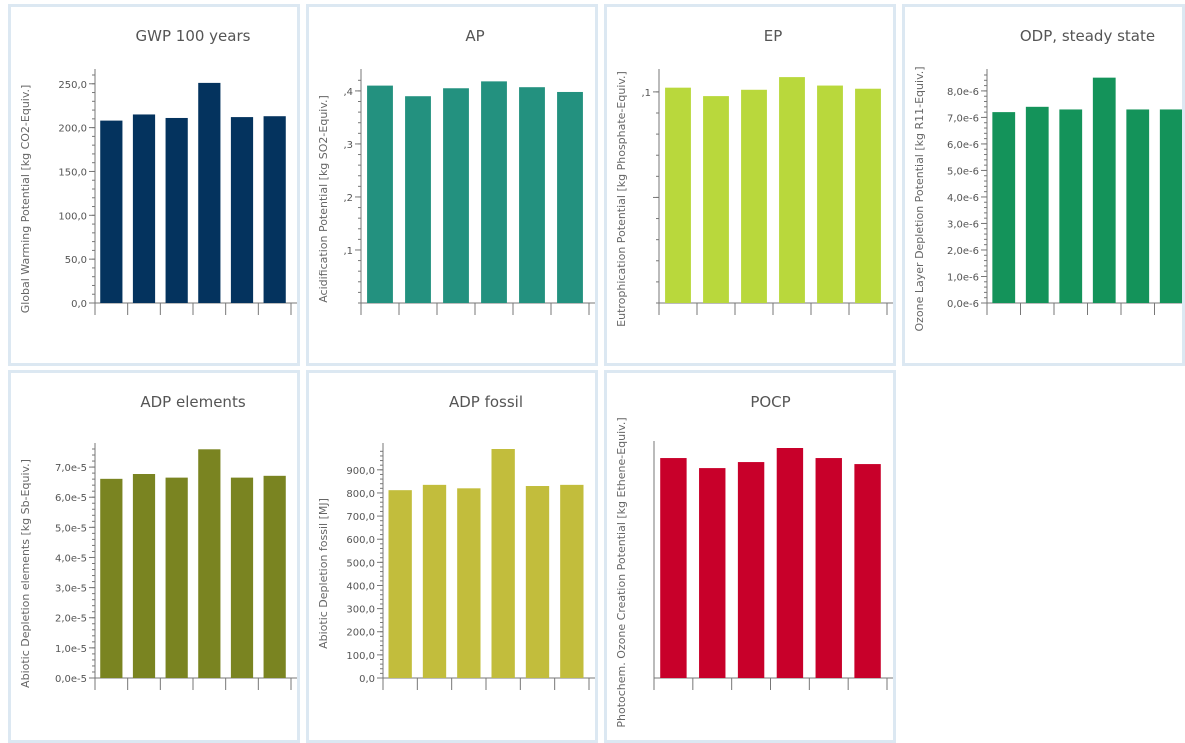 The width and height of the screenshot is (1185, 743). Describe the element at coordinates (360, 610) in the screenshot. I see `y-tick-label: 300,0` at that location.